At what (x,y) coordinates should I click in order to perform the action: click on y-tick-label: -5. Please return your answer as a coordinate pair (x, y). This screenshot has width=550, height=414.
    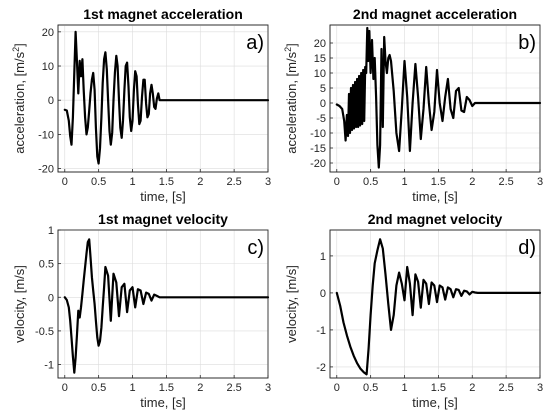
    Looking at the image, I should click on (321, 119).